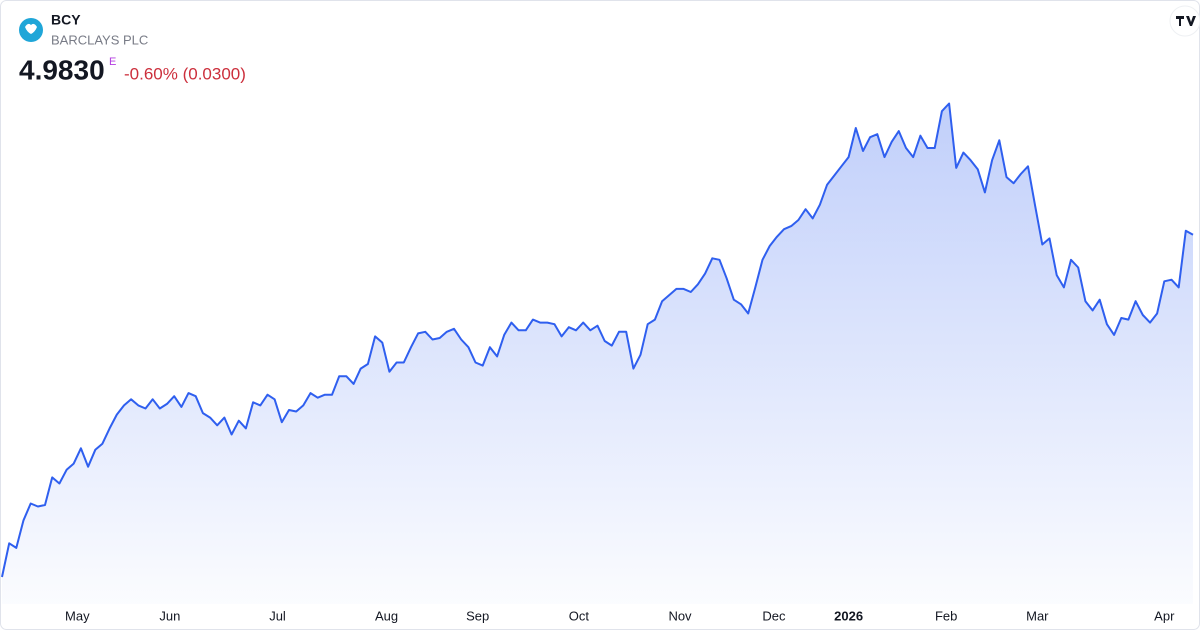 This screenshot has width=1200, height=630. What do you see at coordinates (946, 615) in the screenshot?
I see `x-tick-label: Feb` at bounding box center [946, 615].